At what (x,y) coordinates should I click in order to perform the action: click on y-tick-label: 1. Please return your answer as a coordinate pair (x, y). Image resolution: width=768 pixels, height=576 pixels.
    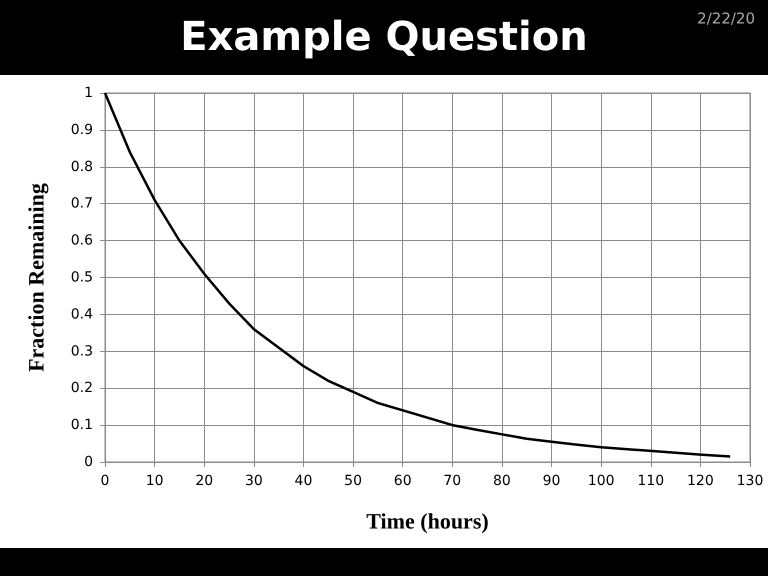
    Looking at the image, I should click on (88, 93).